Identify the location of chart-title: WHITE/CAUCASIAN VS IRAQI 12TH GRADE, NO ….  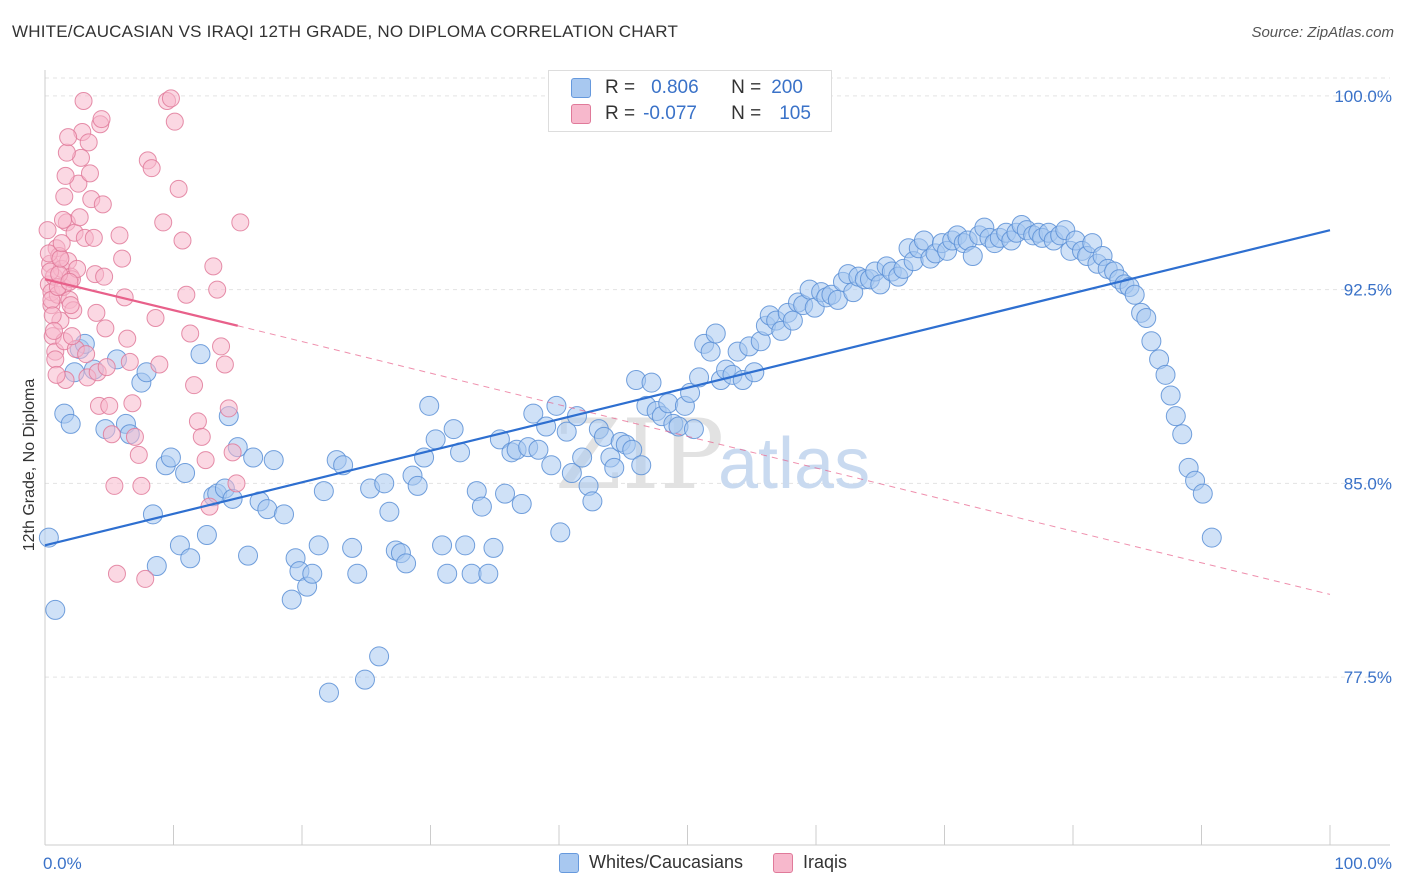
(345, 31).